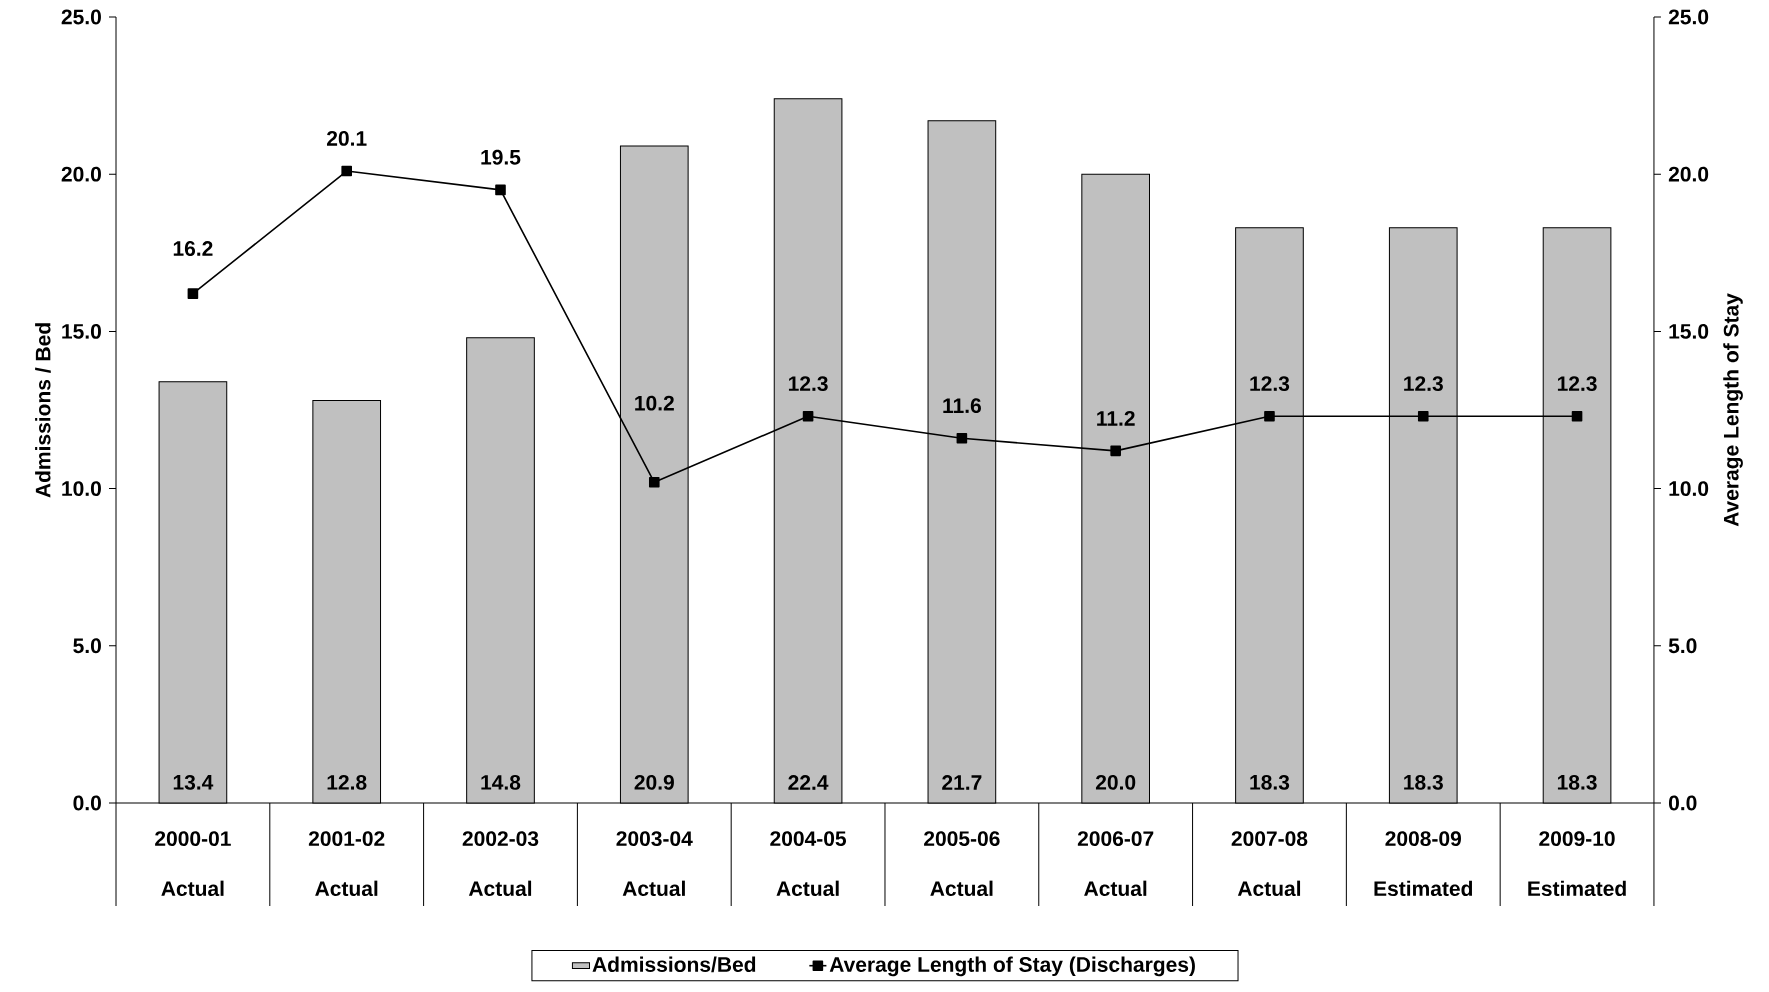 This screenshot has width=1769, height=992. Describe the element at coordinates (1688, 174) in the screenshot. I see `y2-tick-label: 20.0` at that location.